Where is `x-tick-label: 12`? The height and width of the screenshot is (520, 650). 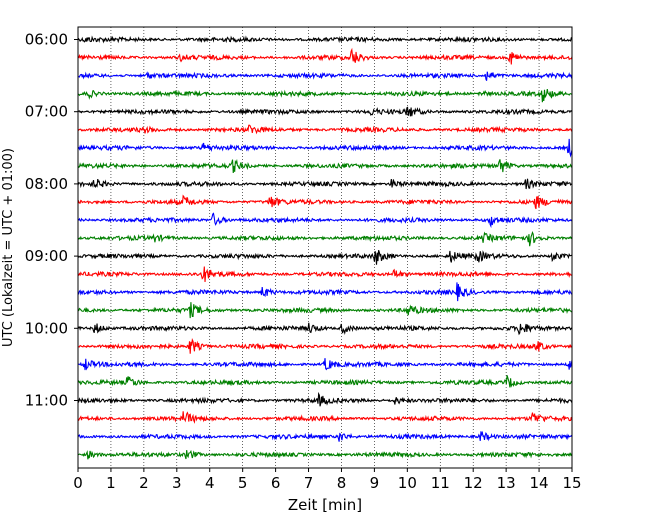 x-tick-label: 12 is located at coordinates (473, 483).